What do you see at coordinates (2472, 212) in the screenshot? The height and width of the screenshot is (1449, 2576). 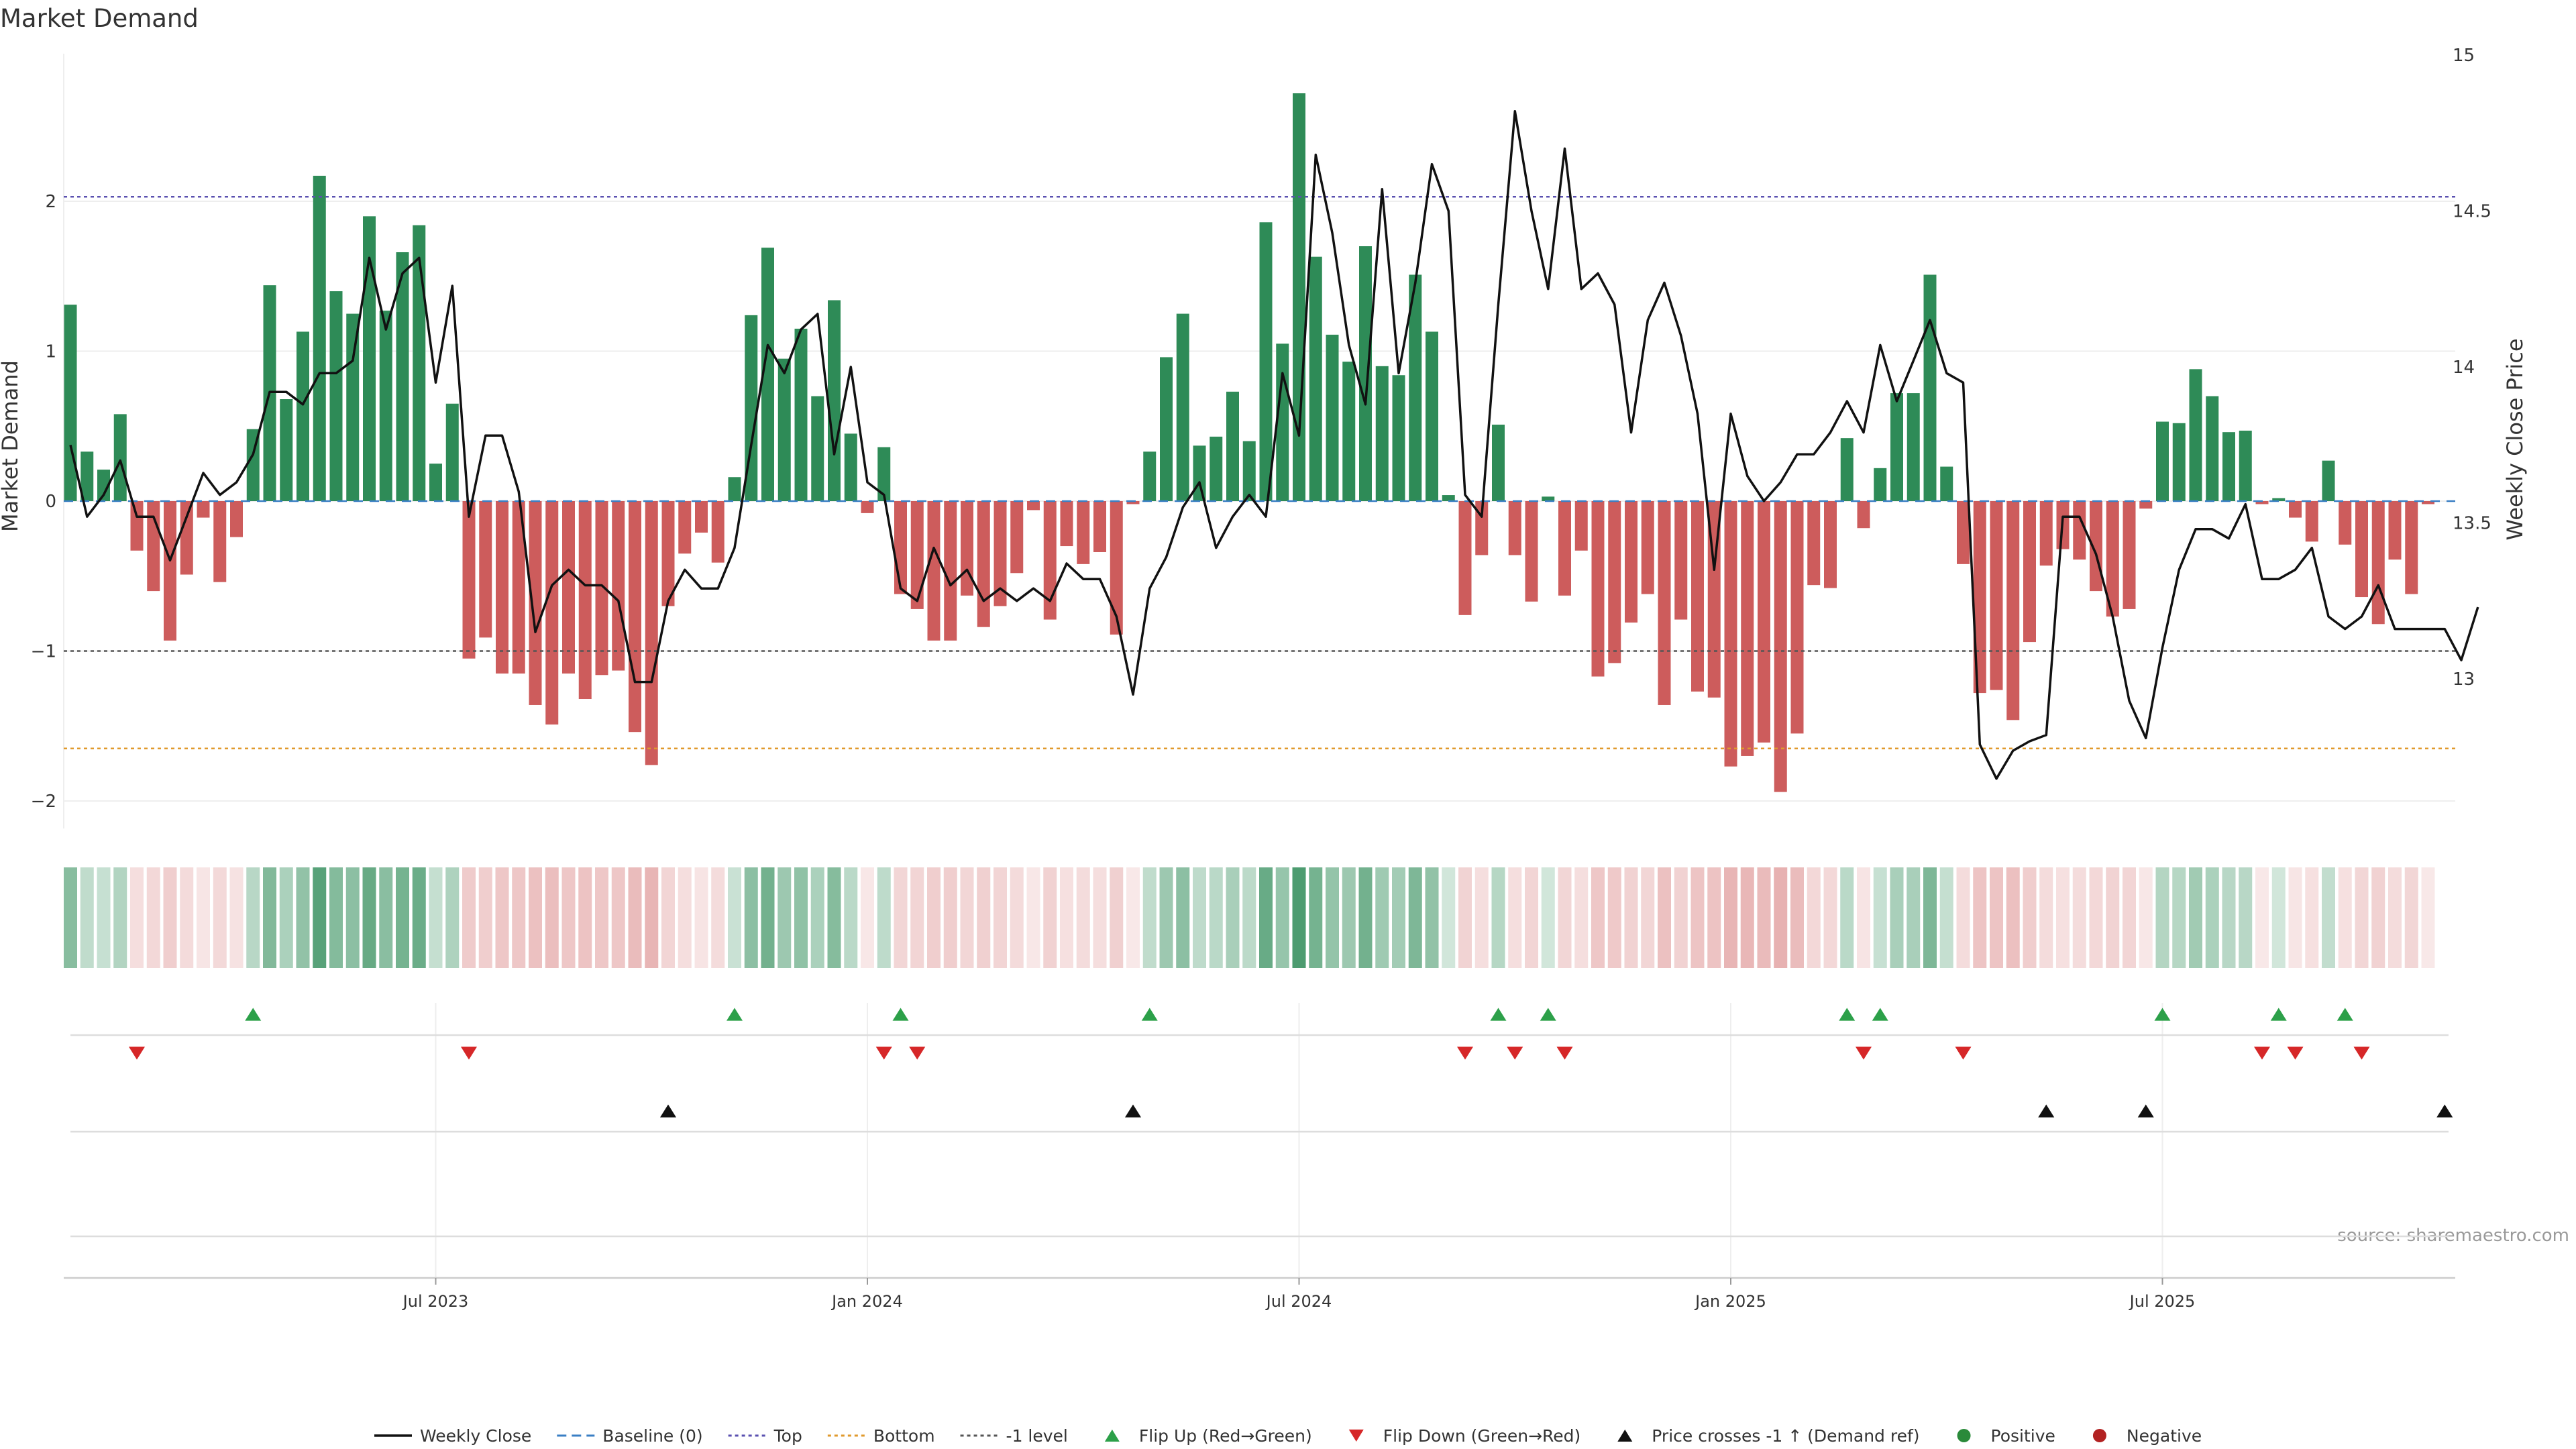 I see `right-tick-label: 14.5` at bounding box center [2472, 212].